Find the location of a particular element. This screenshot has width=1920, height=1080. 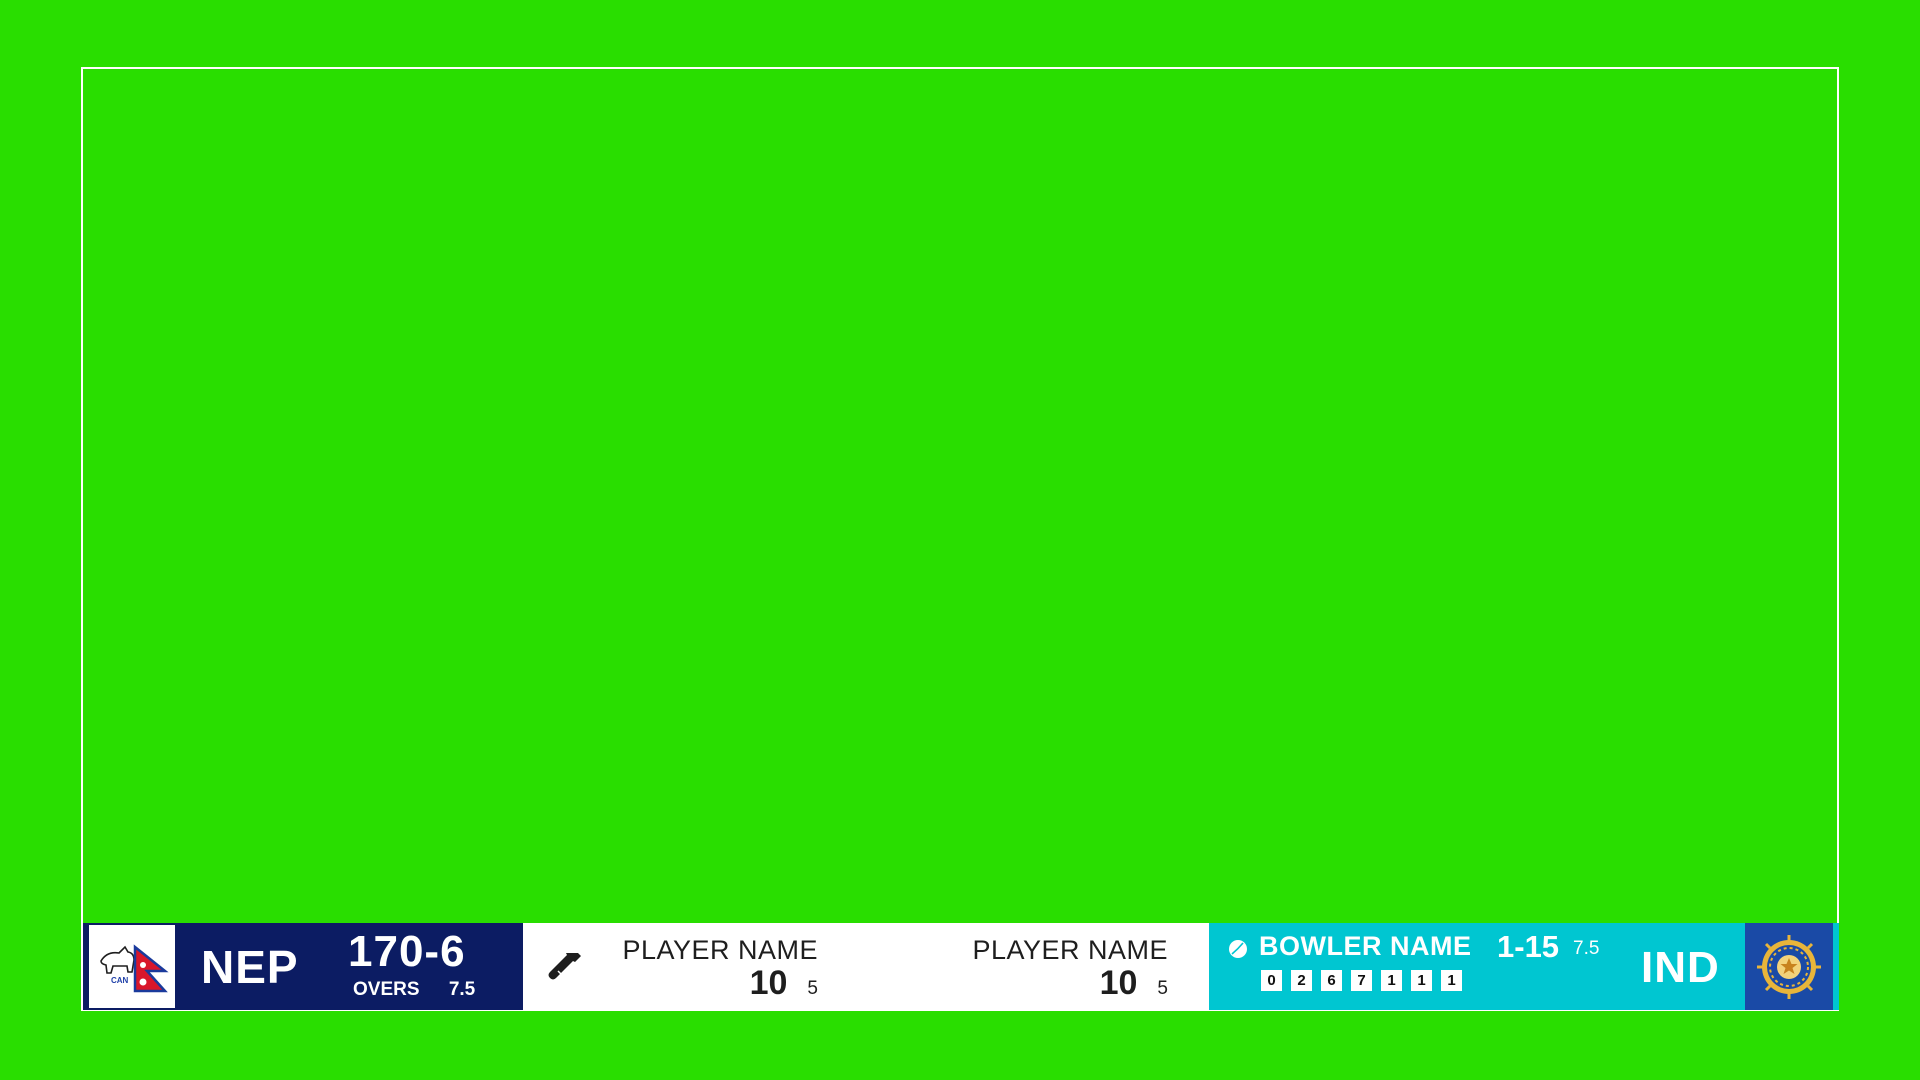

batter-striker: PLAYER NAME 10 5 is located at coordinates (715, 969).